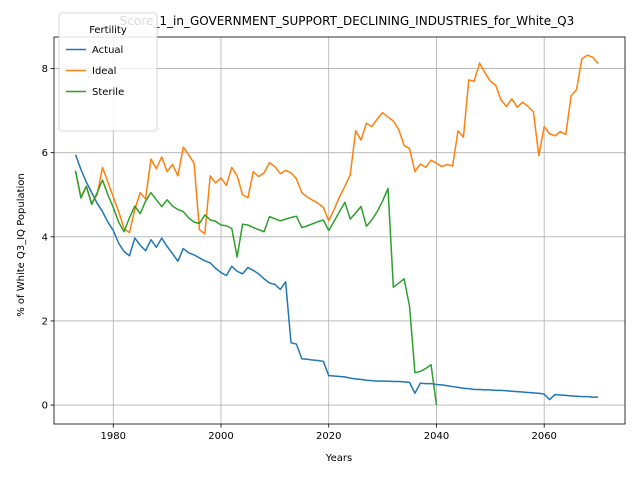 Image resolution: width=640 pixels, height=480 pixels. Describe the element at coordinates (113, 436) in the screenshot. I see `x-tick-label: 1980` at that location.